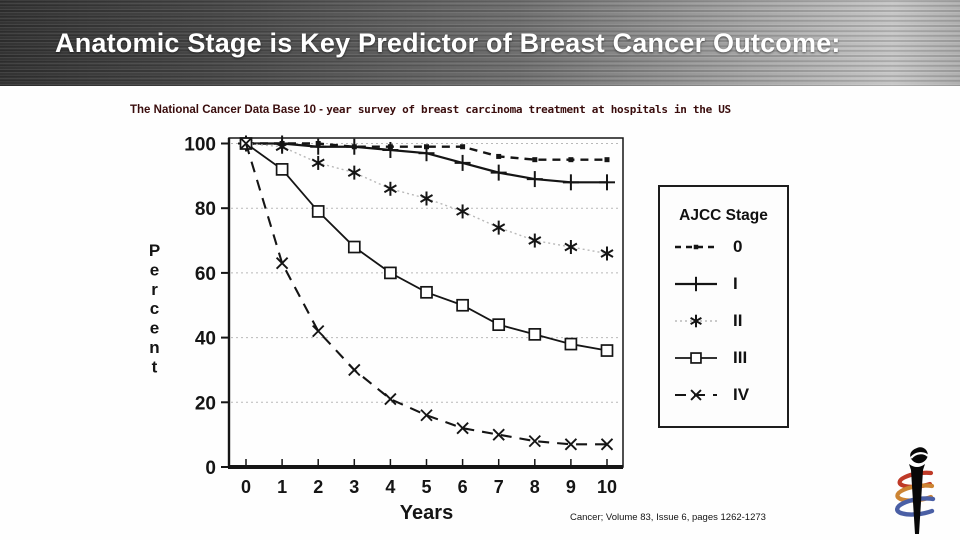 This screenshot has width=960, height=540. I want to click on x-tick-label: 10, so click(607, 487).